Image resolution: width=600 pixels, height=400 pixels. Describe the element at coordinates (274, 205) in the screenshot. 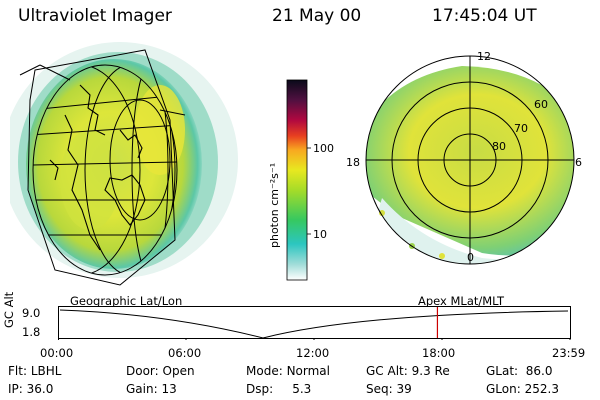

I see `colorbar-unit-label: photon cm⁻²s⁻¹` at that location.